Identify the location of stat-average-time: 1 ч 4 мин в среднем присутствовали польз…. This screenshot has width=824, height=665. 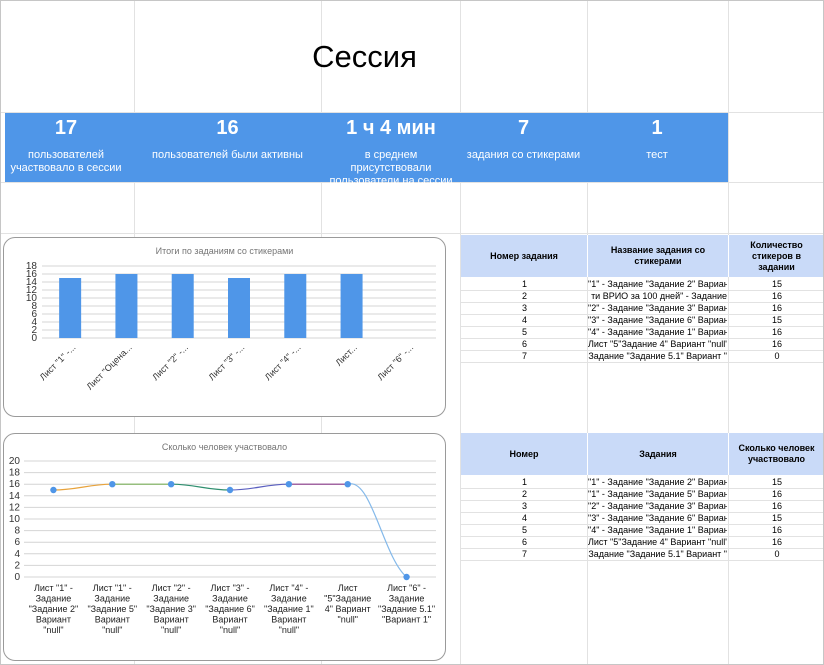
(391, 150).